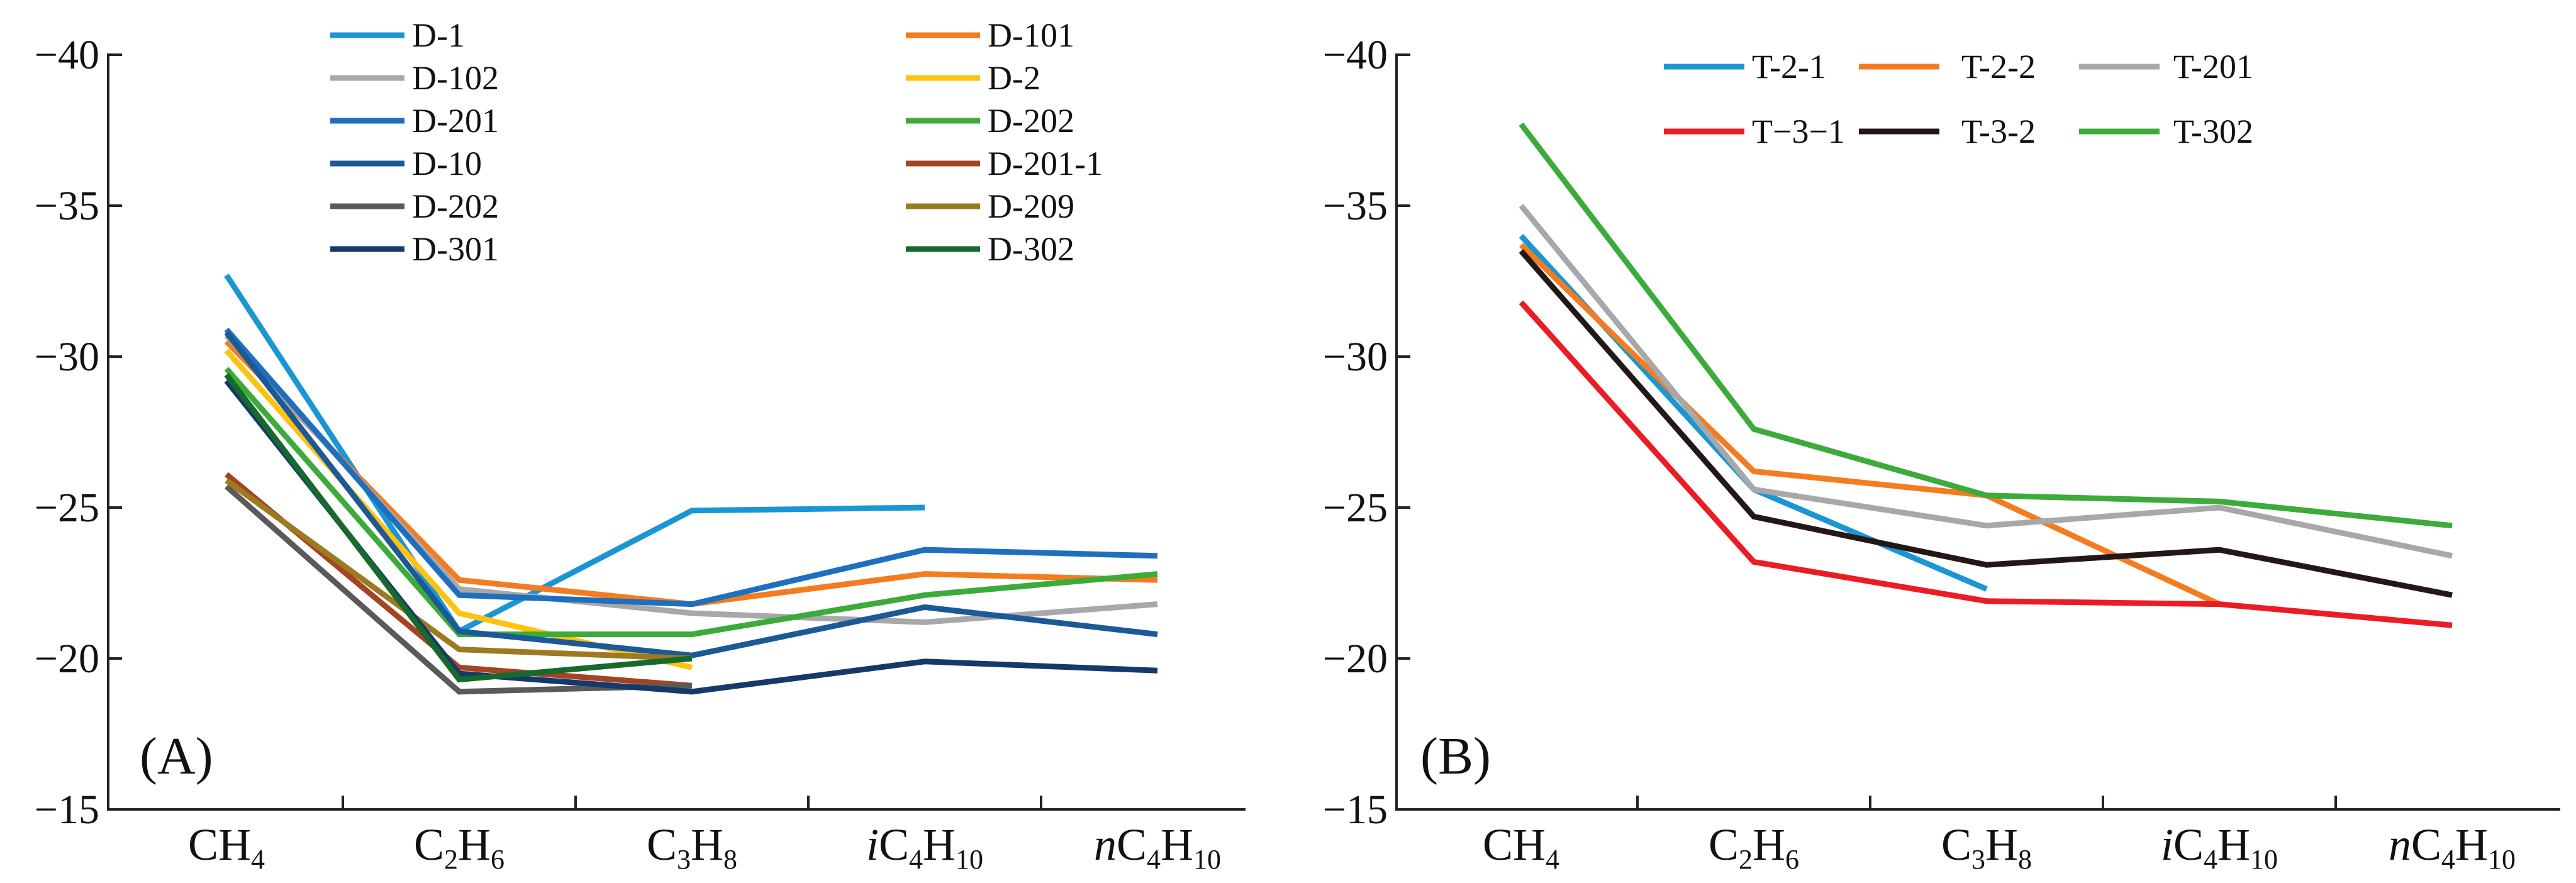 This screenshot has width=2576, height=883. What do you see at coordinates (447, 163) in the screenshot?
I see `legend-label: D-10` at bounding box center [447, 163].